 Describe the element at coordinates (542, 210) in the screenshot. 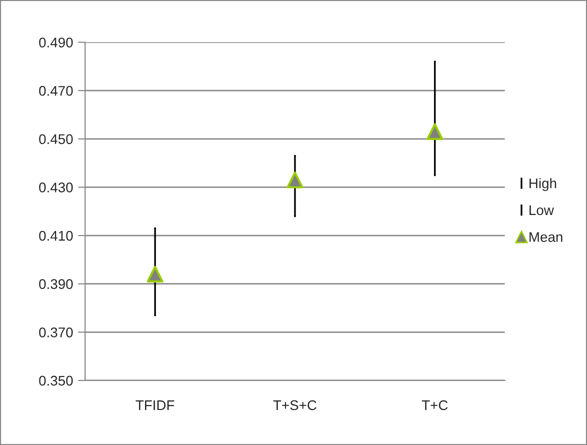

I see `legend-label: Low` at that location.